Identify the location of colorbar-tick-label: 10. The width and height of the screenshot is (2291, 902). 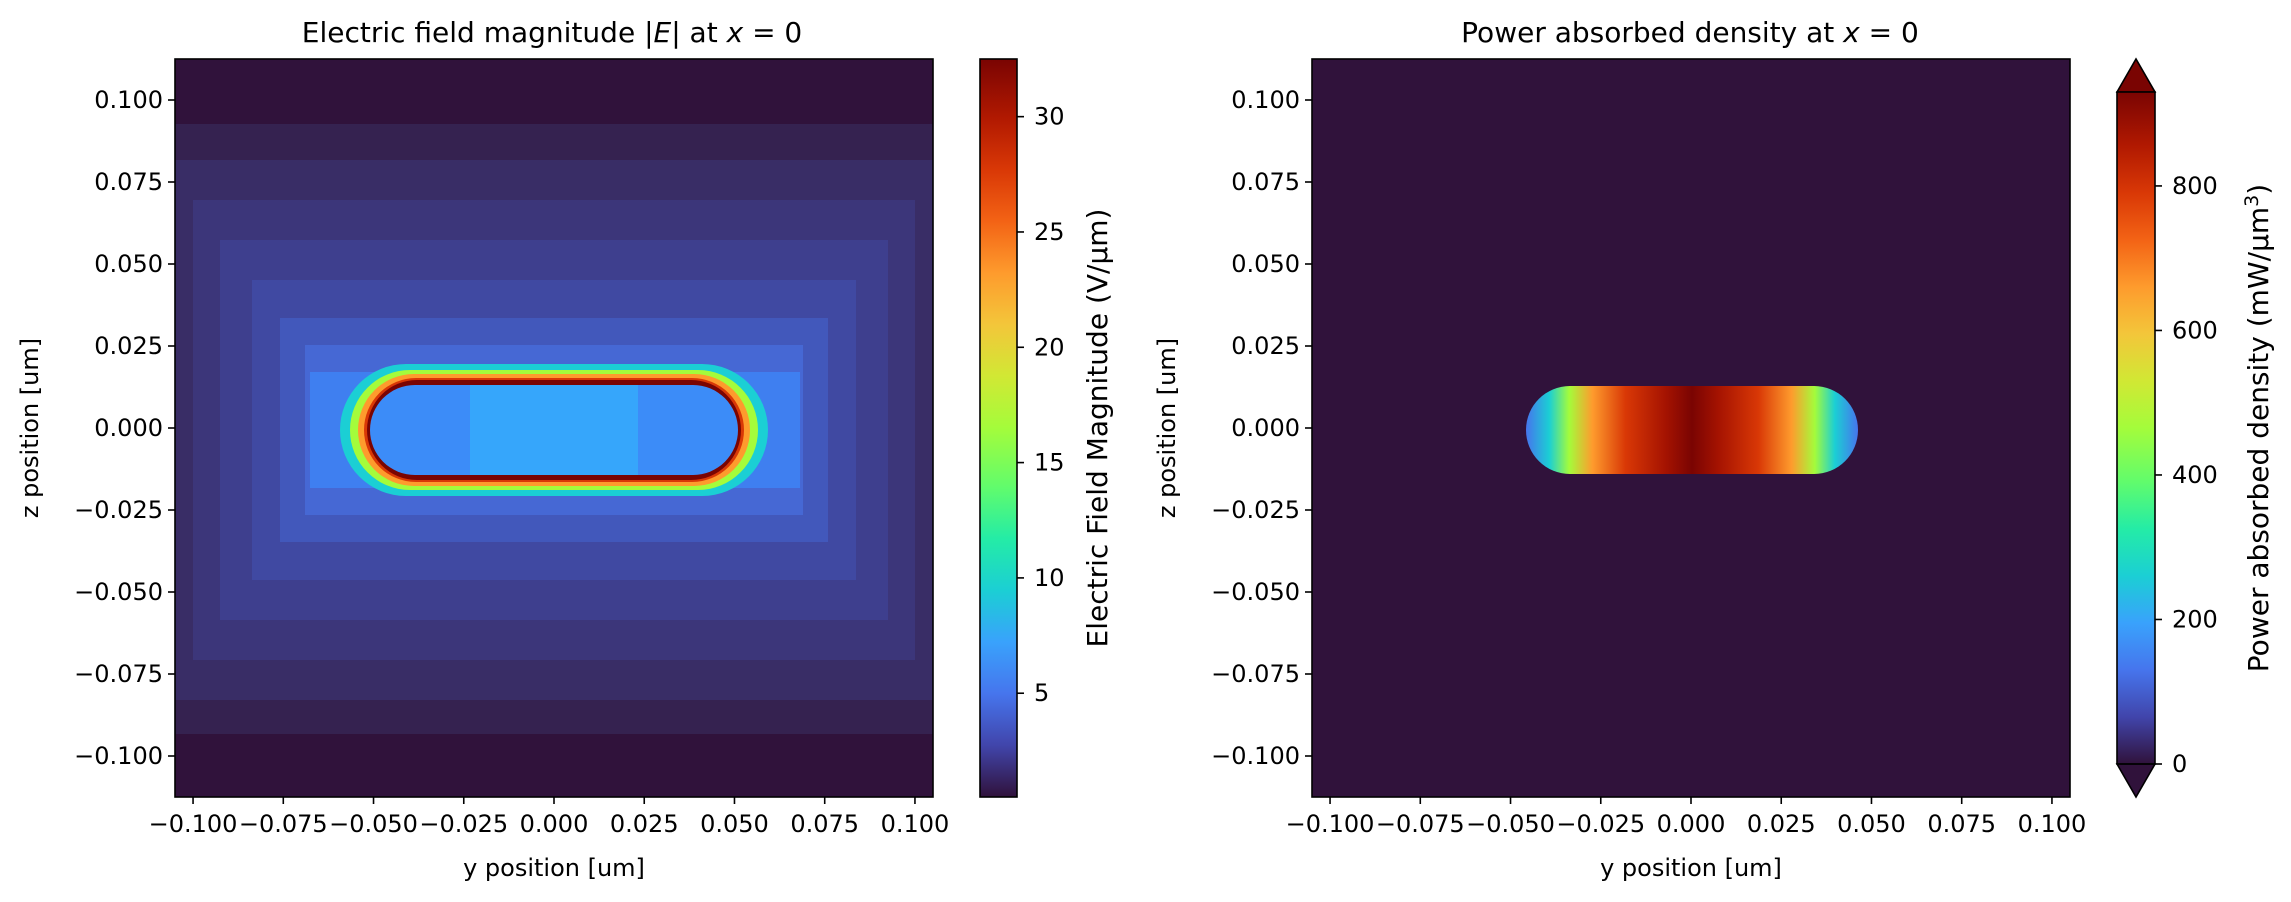
(1049, 578).